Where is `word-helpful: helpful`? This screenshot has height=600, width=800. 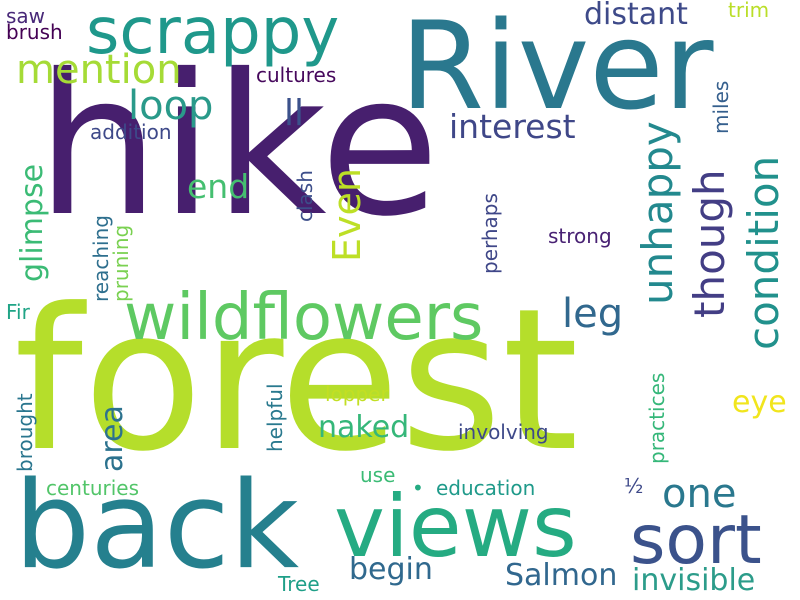
word-helpful: helpful is located at coordinates (275, 417).